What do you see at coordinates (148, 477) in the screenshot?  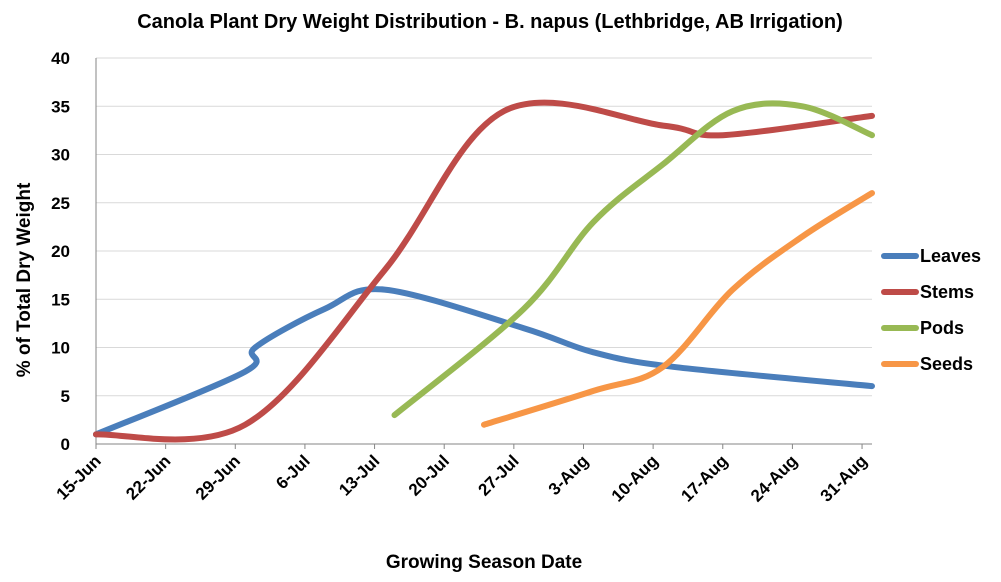 I see `x-tick-label: 22-Jun` at bounding box center [148, 477].